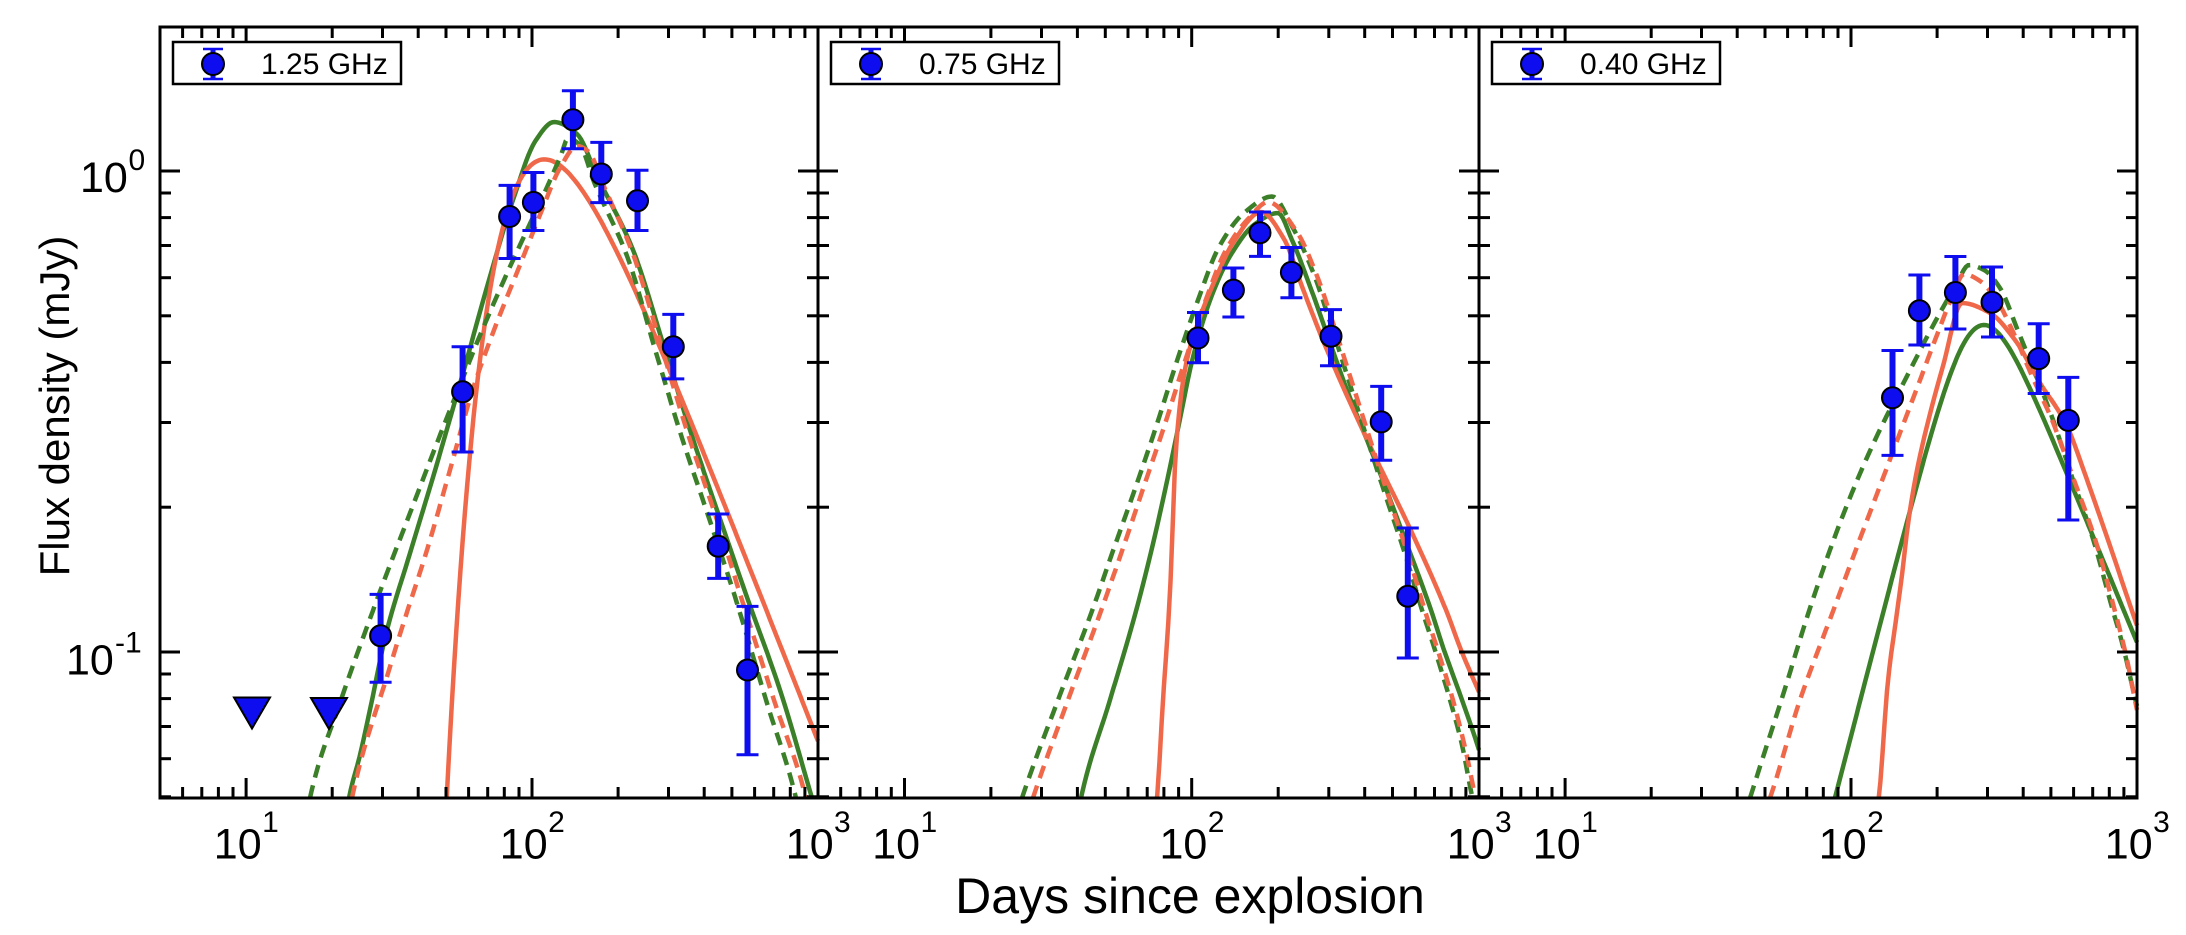  Describe the element at coordinates (137, 160) in the screenshot. I see `svg-text: 0` at that location.